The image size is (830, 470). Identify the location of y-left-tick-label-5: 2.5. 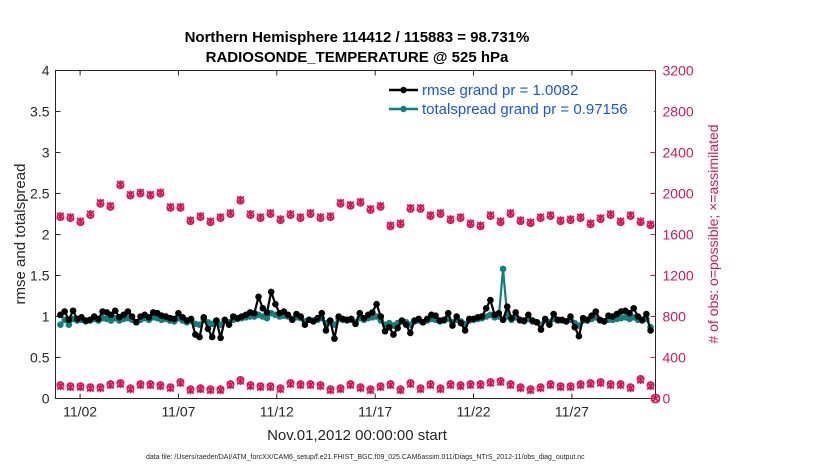
(40, 194).